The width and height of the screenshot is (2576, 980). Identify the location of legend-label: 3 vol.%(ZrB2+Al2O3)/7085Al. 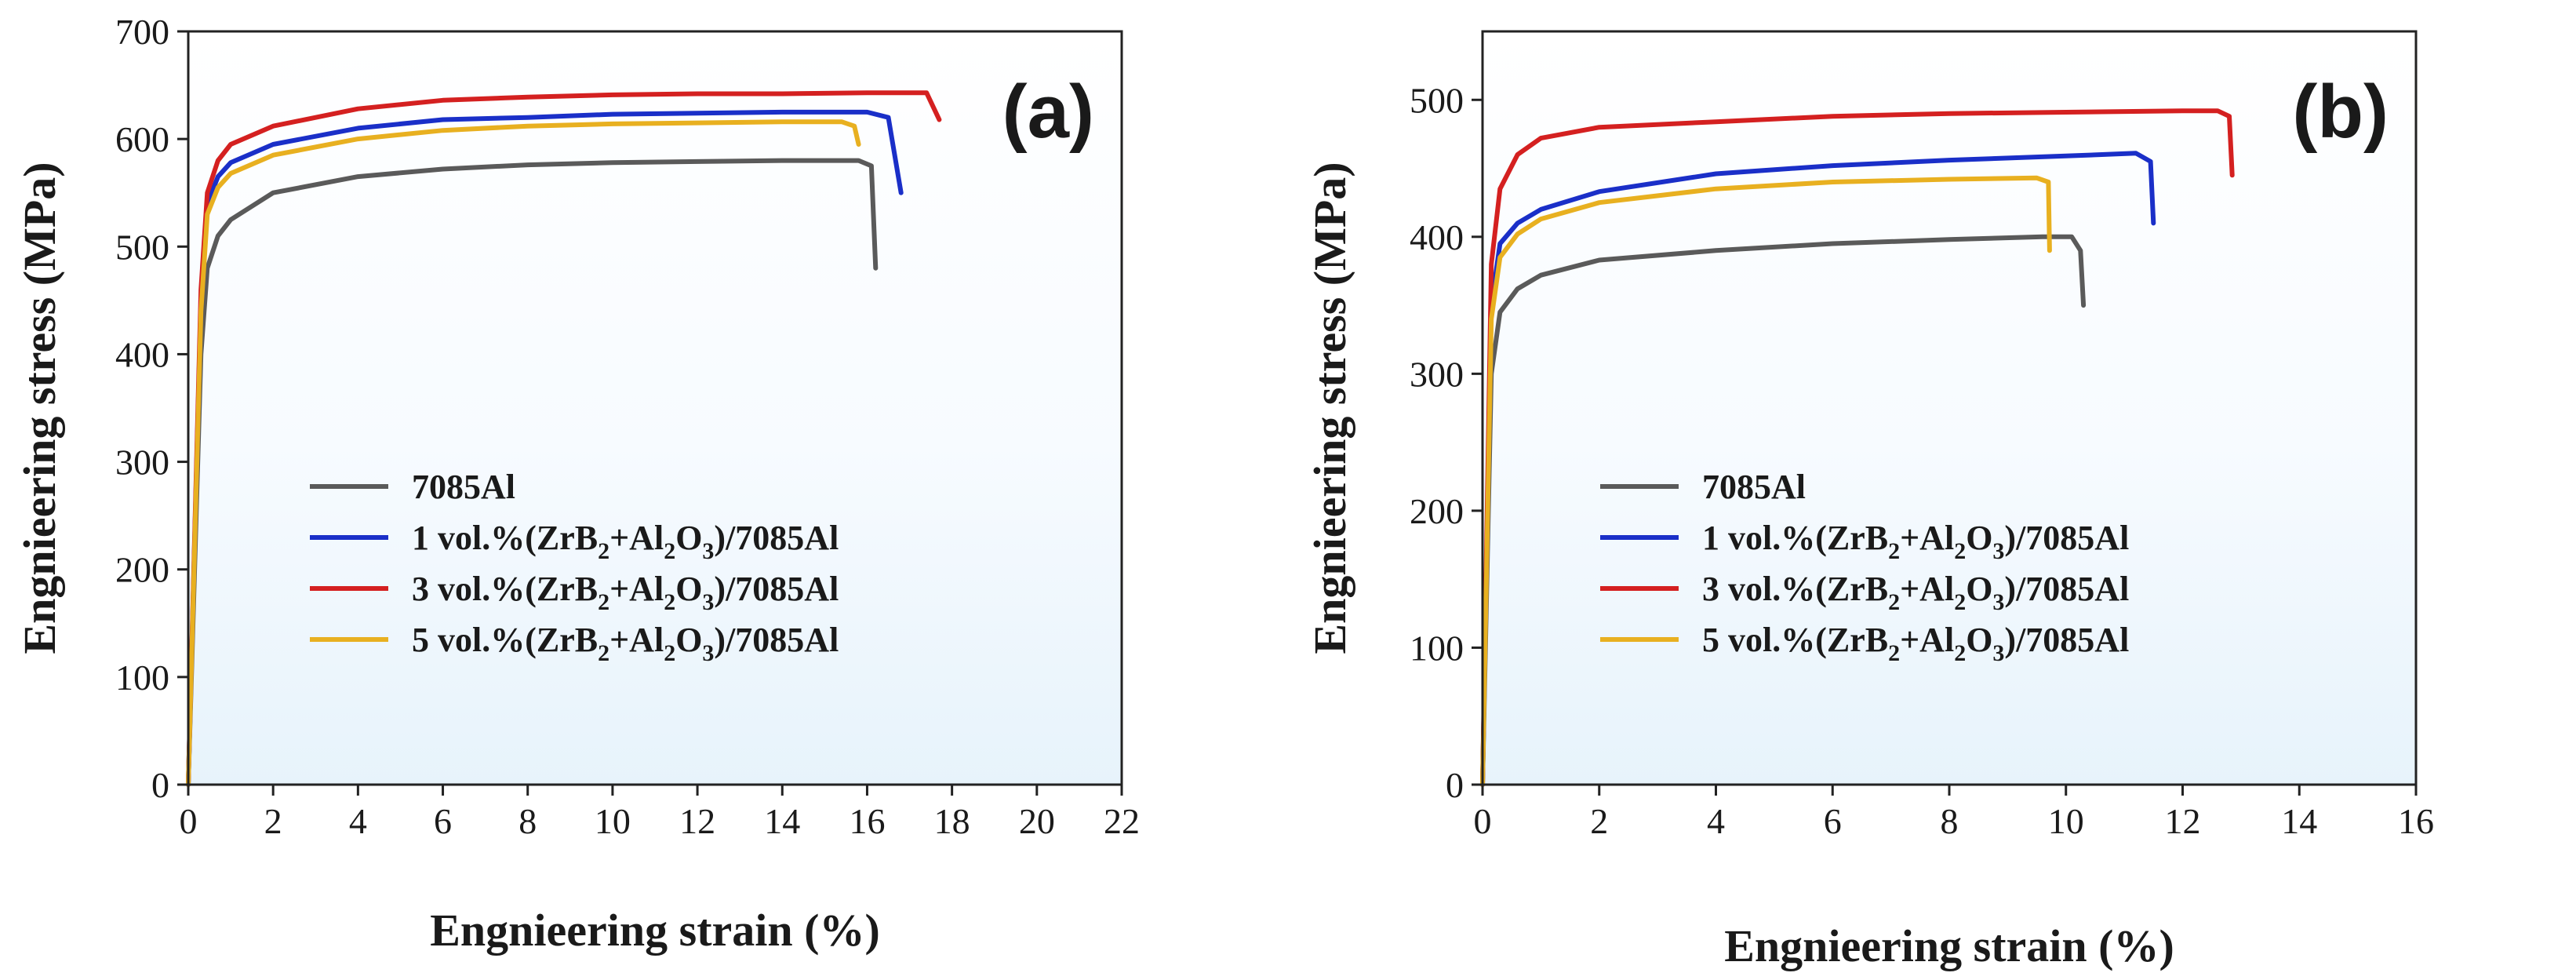
(625, 592).